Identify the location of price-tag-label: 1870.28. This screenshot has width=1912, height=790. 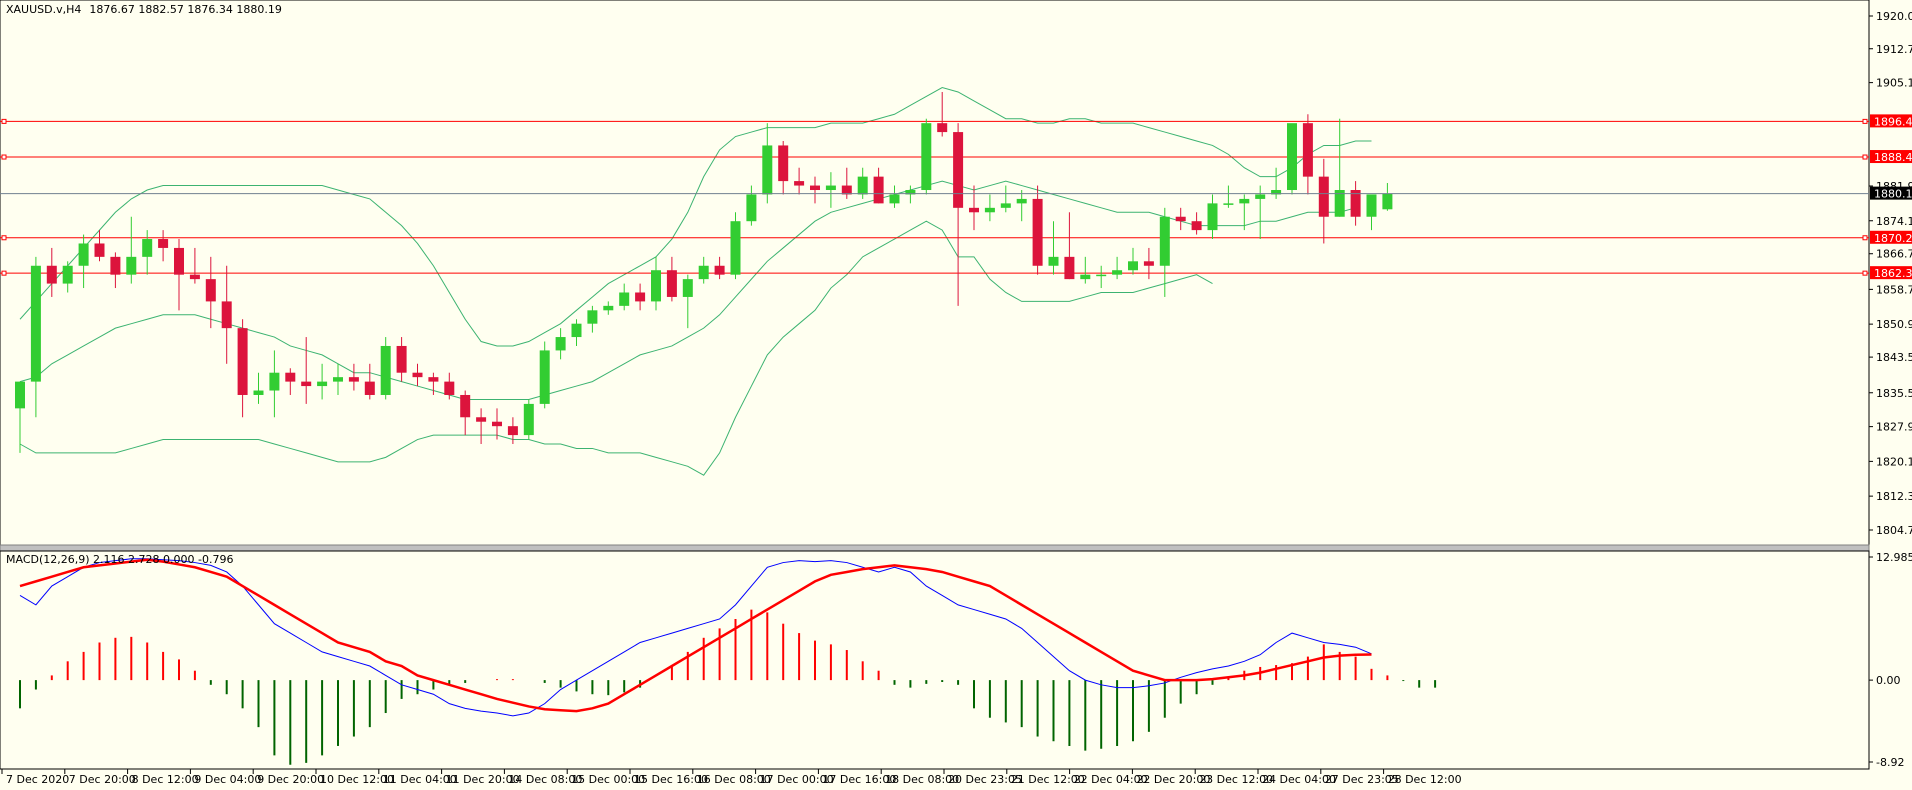
(1893, 238).